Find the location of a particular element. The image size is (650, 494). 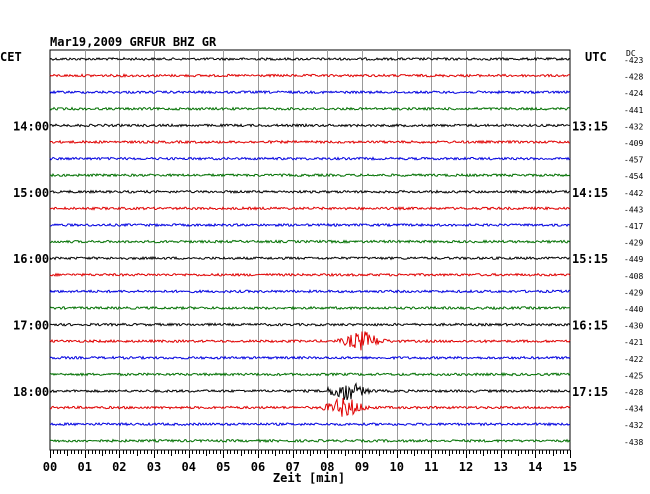

dc-value: -424 is located at coordinates (633, 93).